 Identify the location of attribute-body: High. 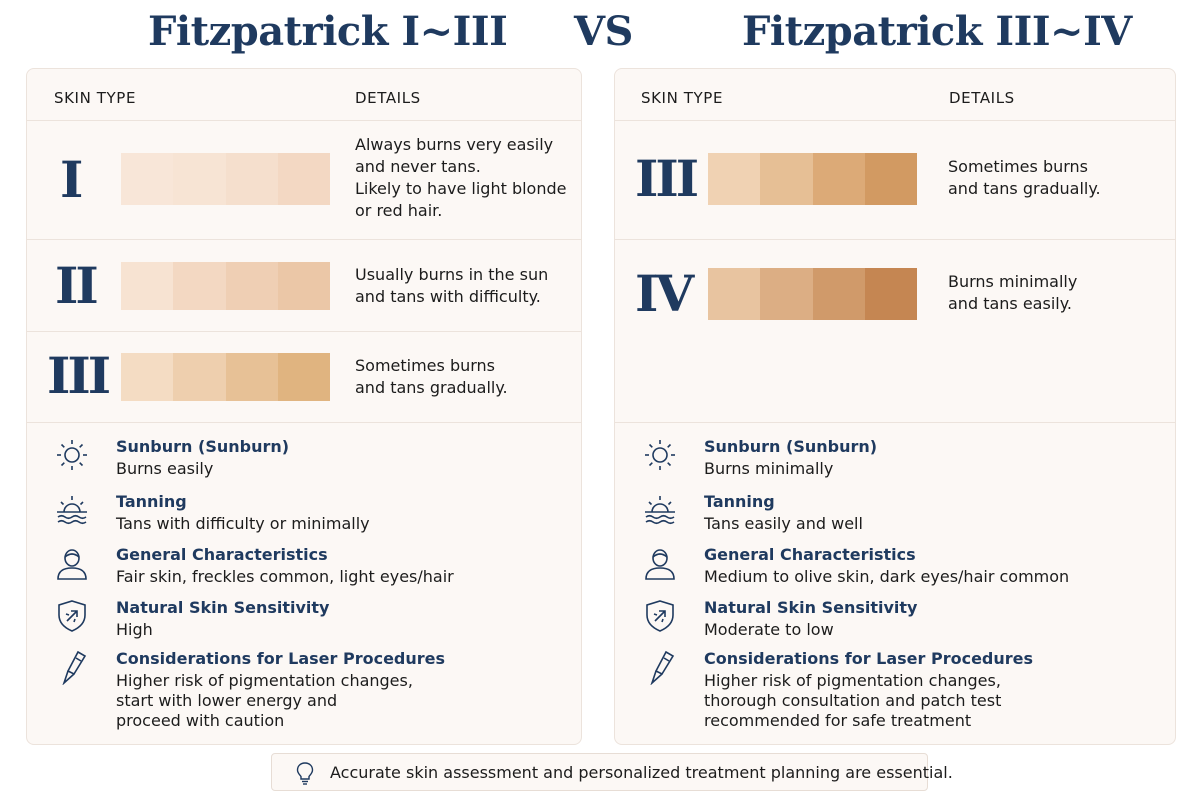
(134, 630).